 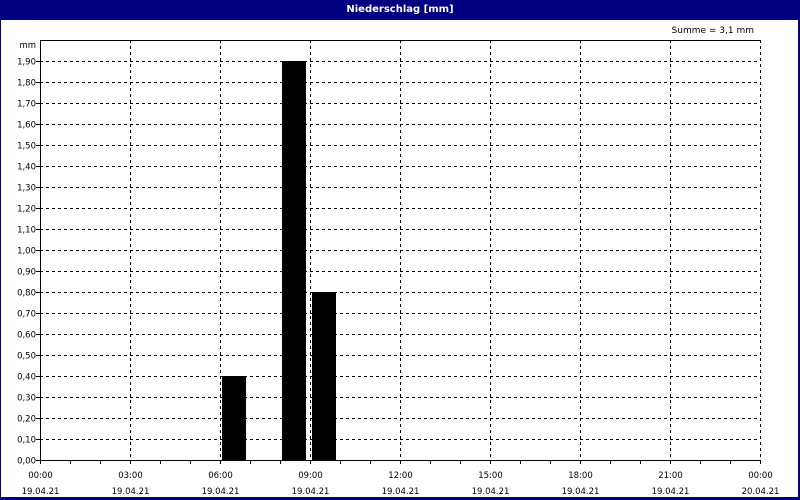 I want to click on y-axis-label: mm, so click(x=27, y=46).